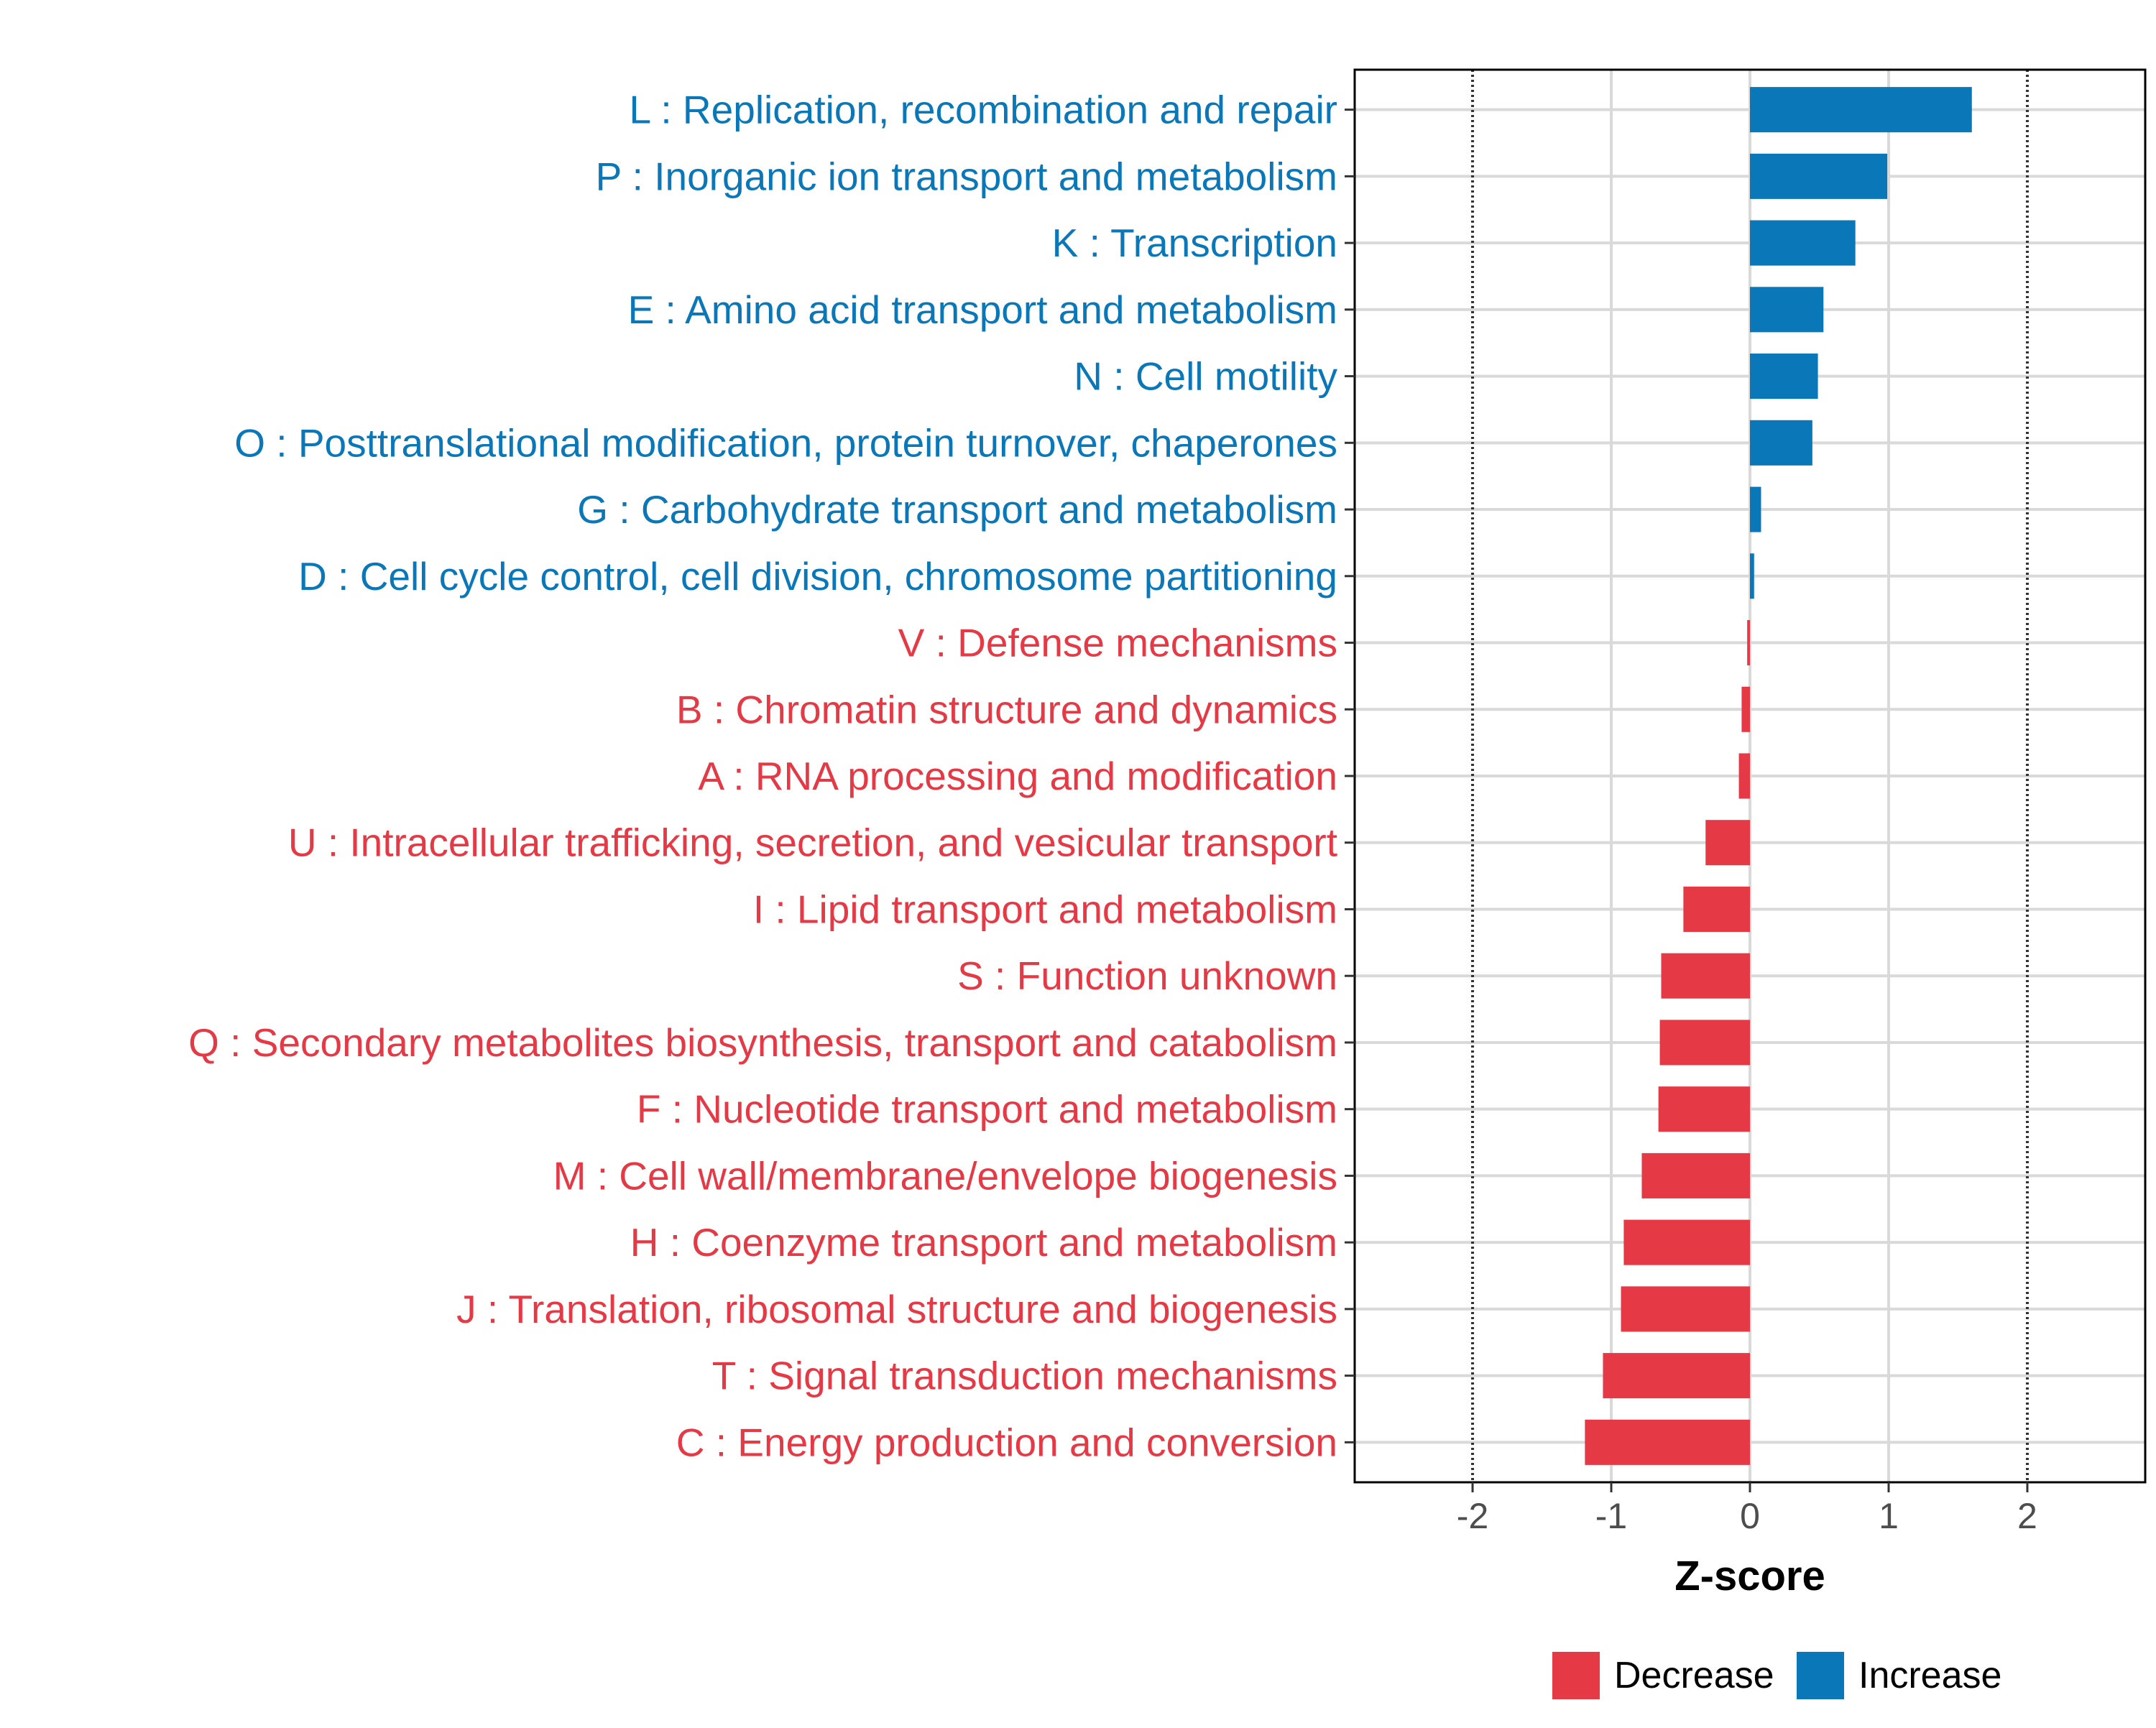  Describe the element at coordinates (987, 1109) in the screenshot. I see `y-tick-label: F : Nucleotide transport and metabolism` at that location.